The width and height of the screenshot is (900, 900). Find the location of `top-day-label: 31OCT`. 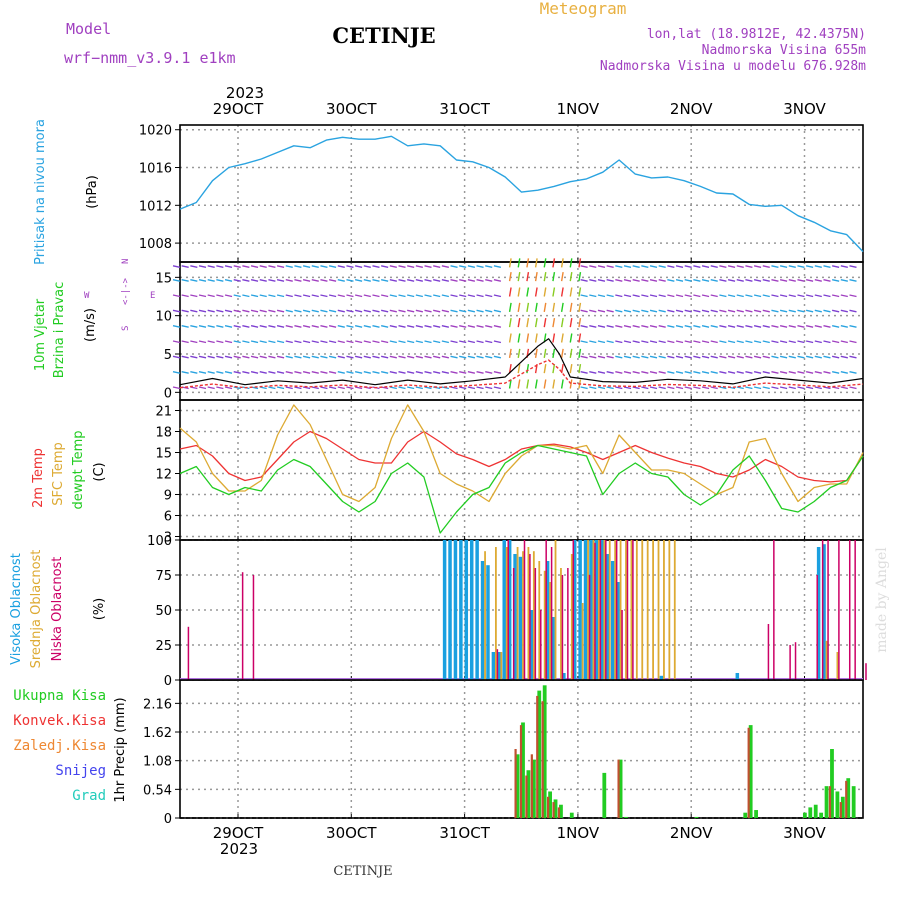

top-day-label: 31OCT is located at coordinates (464, 109).